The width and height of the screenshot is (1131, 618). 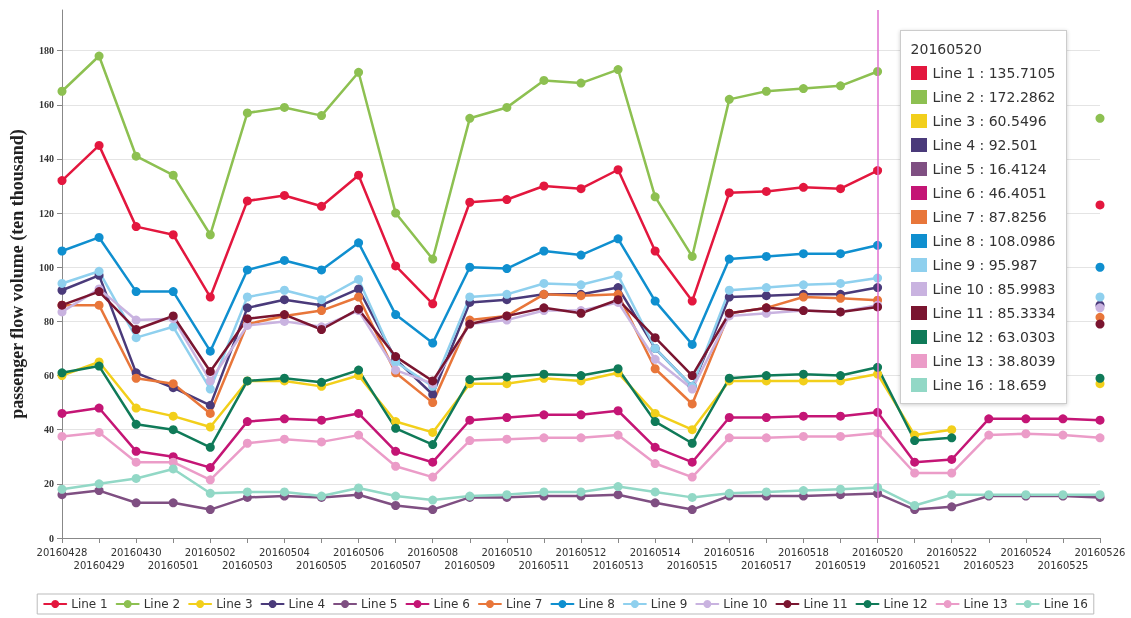 What do you see at coordinates (581, 552) in the screenshot?
I see `x-tick-label: 20160512` at bounding box center [581, 552].